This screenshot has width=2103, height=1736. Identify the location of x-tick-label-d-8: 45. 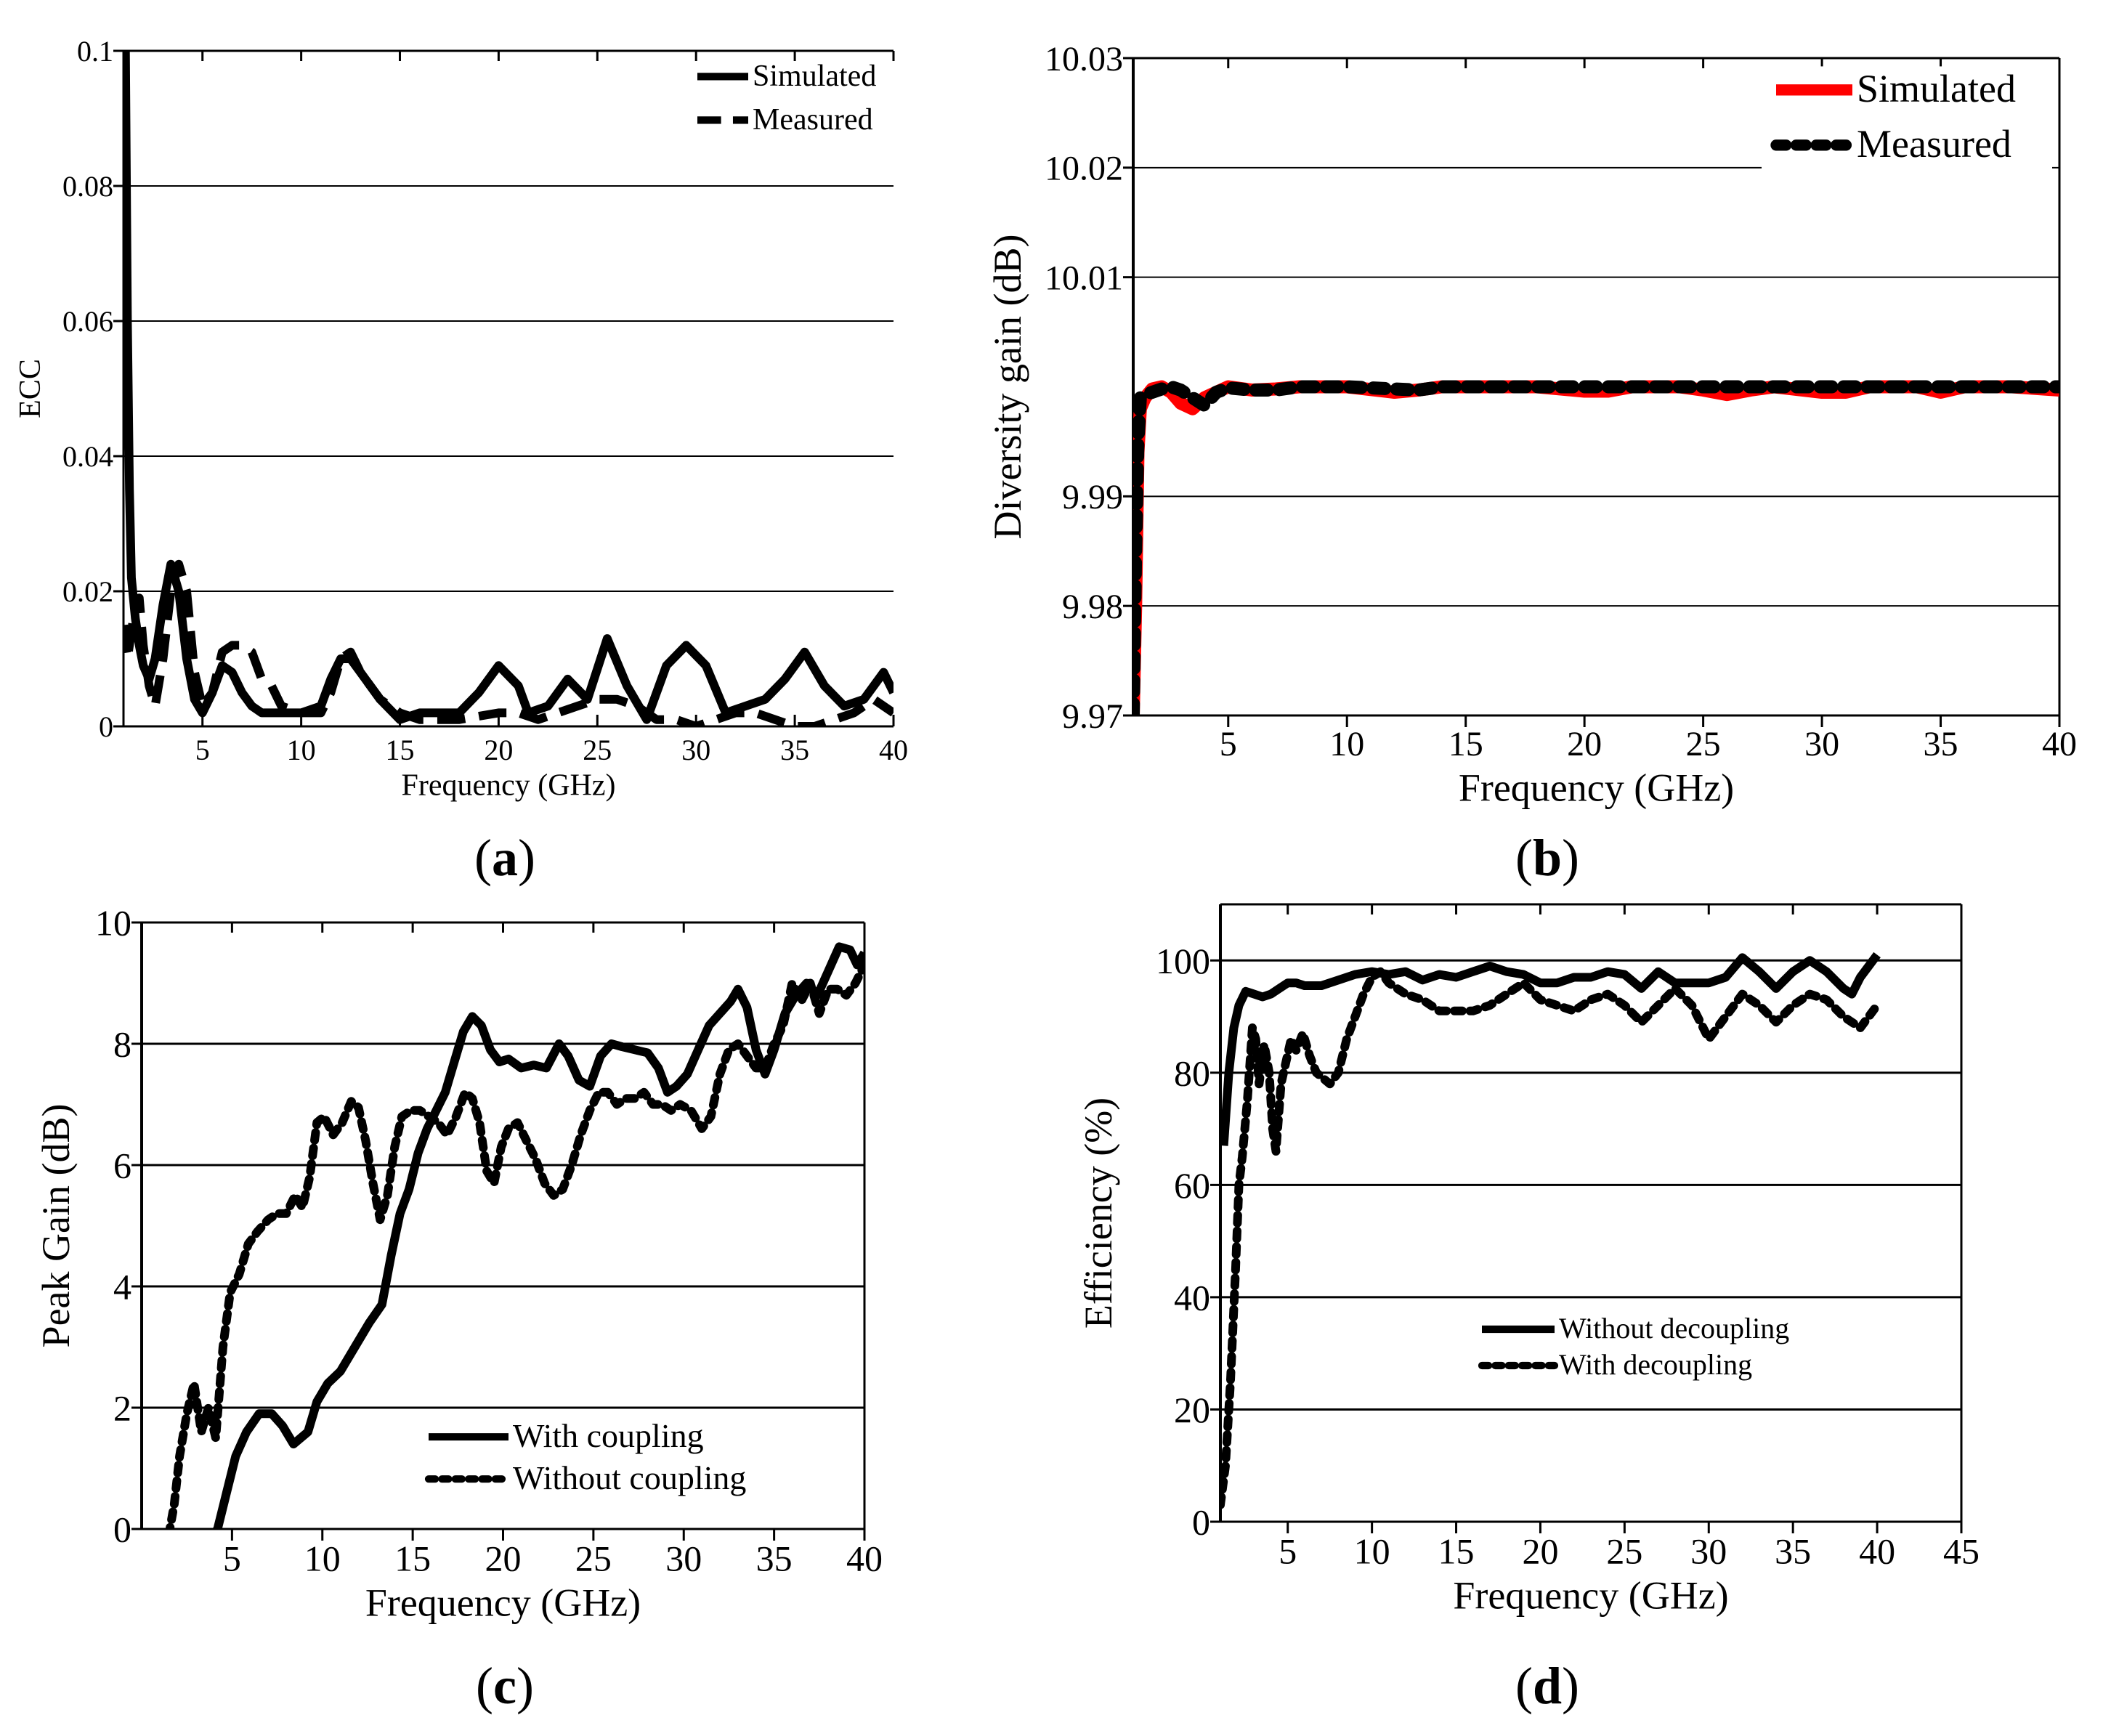
(1961, 1551).